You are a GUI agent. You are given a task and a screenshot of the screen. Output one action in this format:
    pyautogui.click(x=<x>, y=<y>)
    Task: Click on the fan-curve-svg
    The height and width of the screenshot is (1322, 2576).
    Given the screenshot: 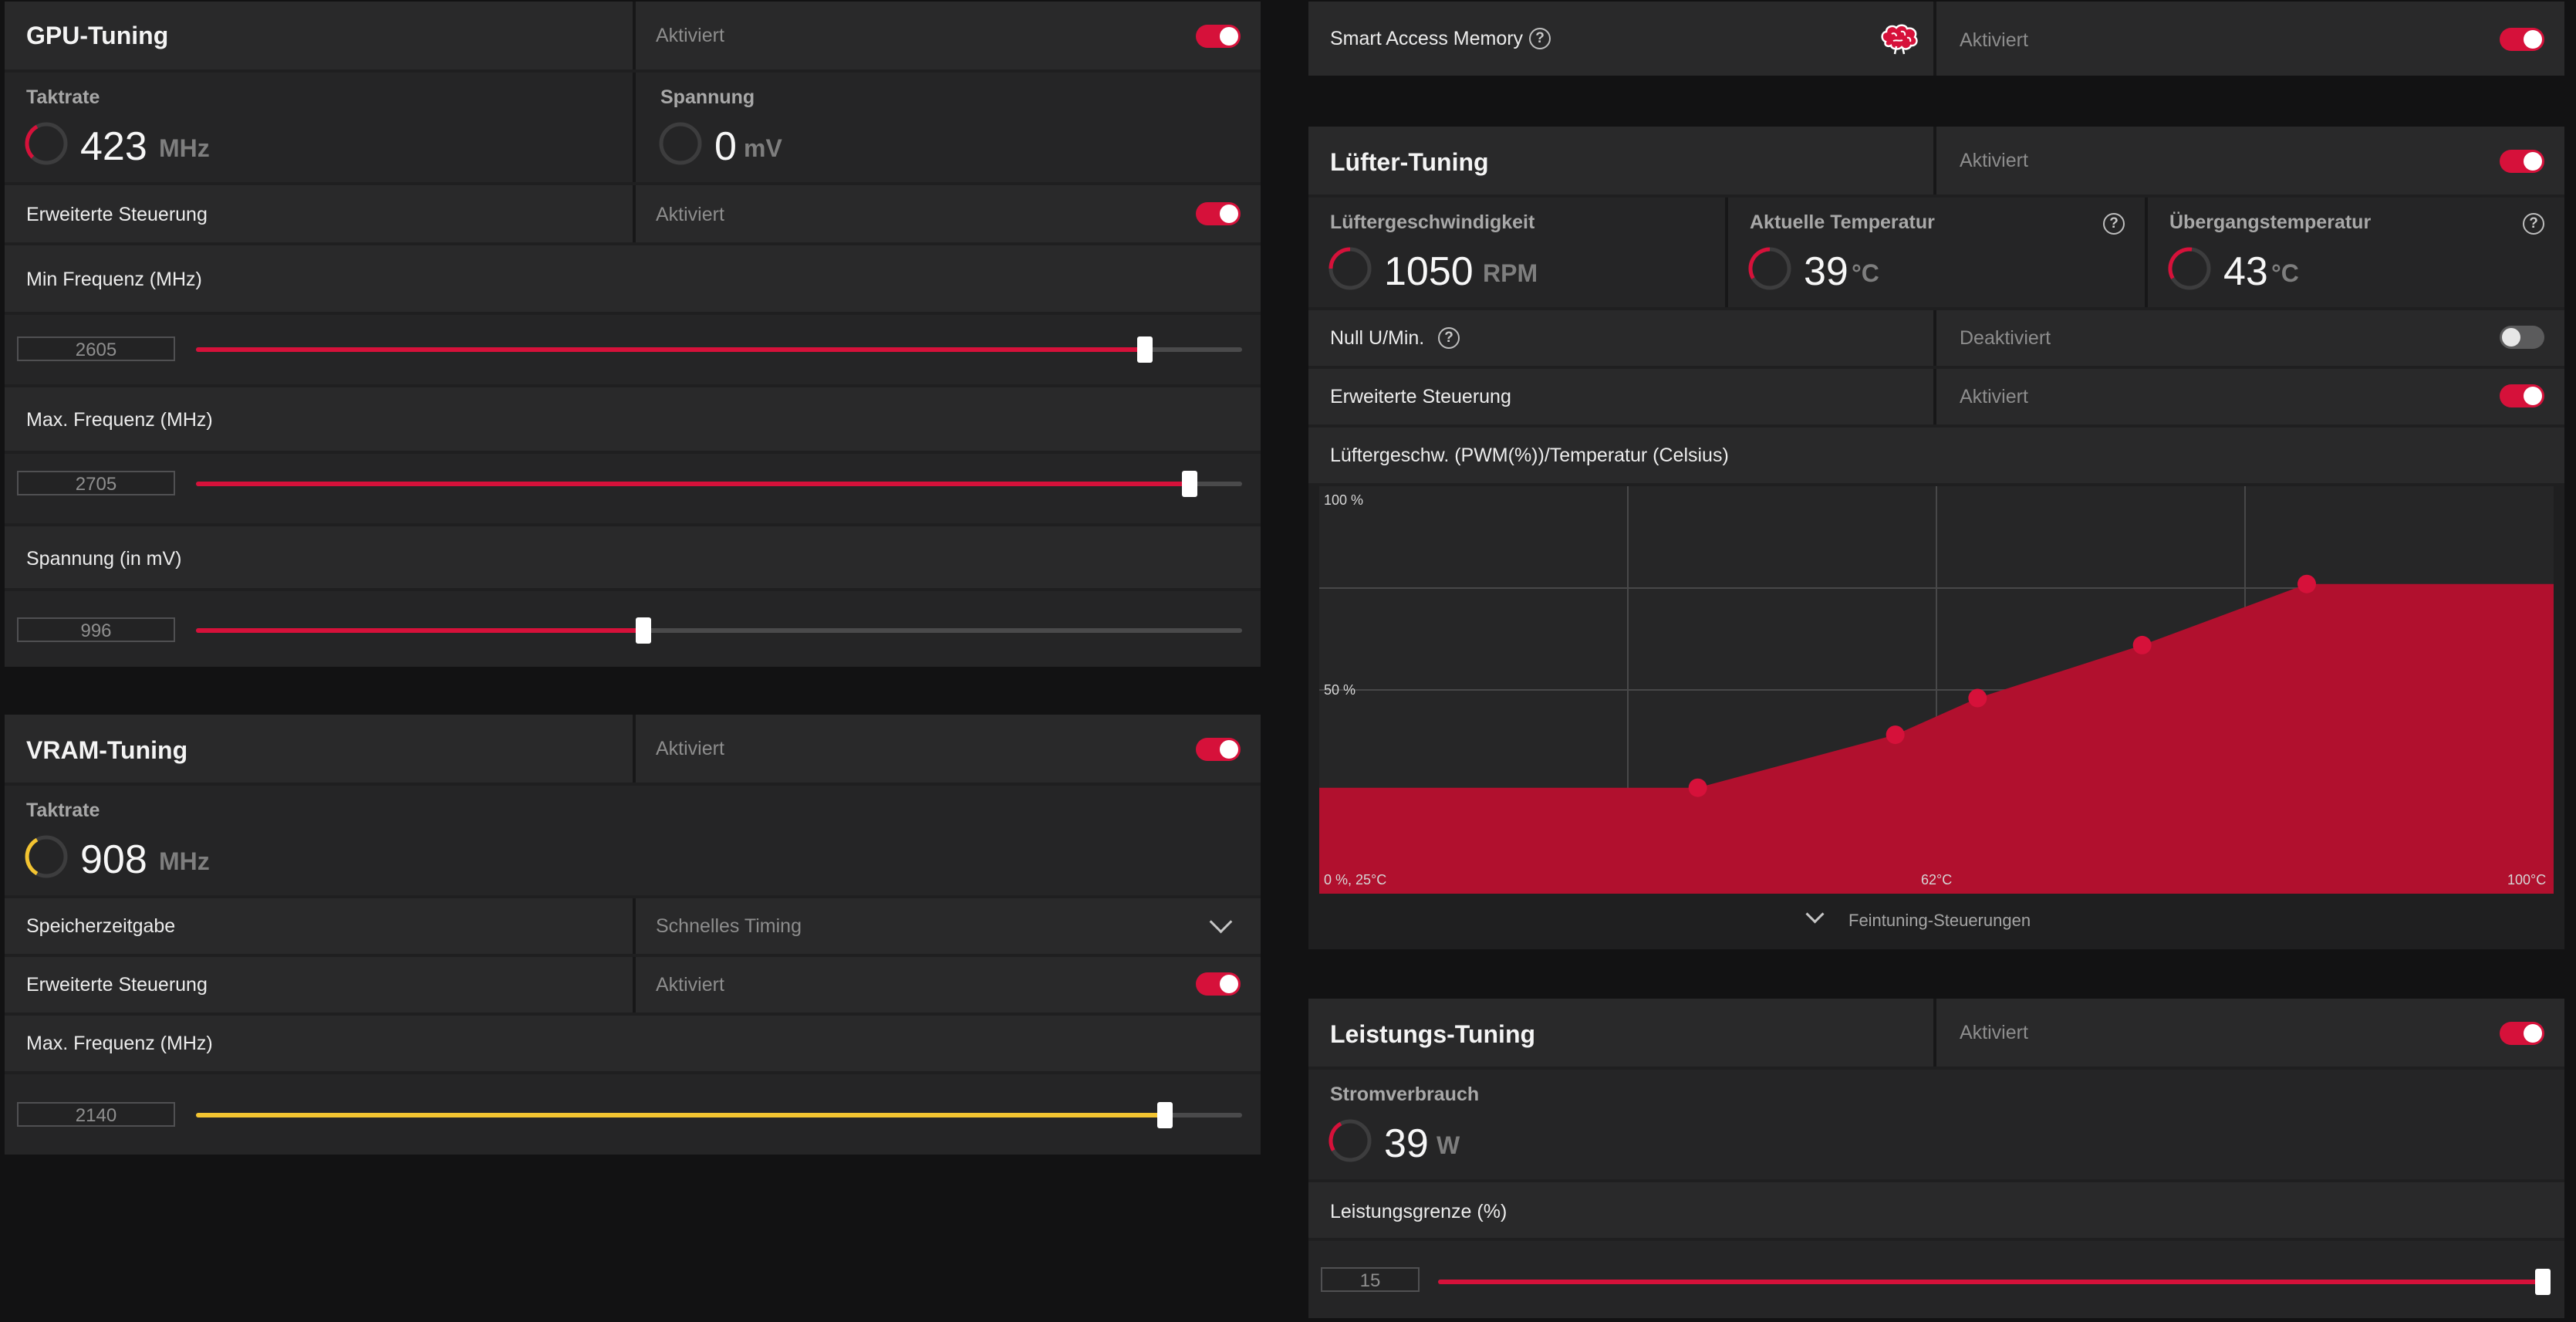 What is the action you would take?
    pyautogui.click(x=1936, y=690)
    